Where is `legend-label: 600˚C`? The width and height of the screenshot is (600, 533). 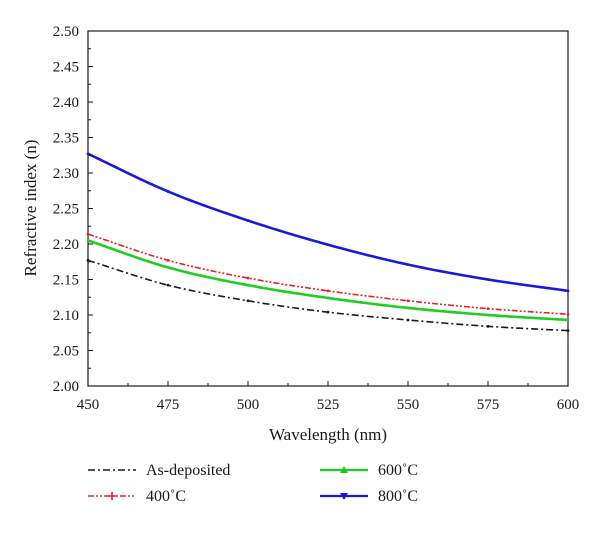
legend-label: 600˚C is located at coordinates (398, 470).